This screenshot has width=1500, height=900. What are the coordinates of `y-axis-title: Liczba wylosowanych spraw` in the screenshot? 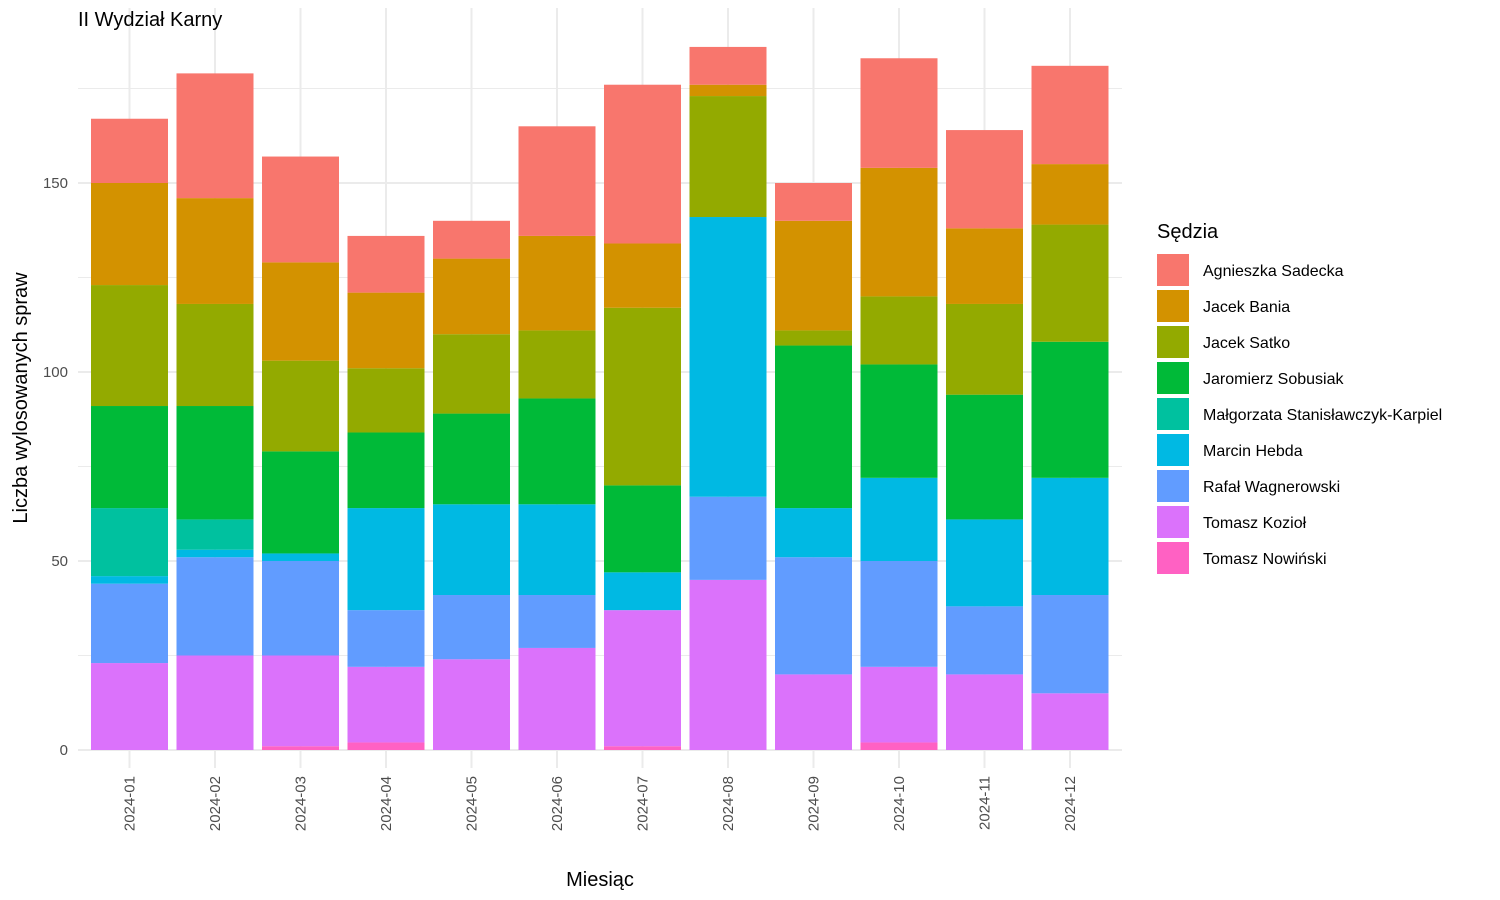 It's located at (21, 398).